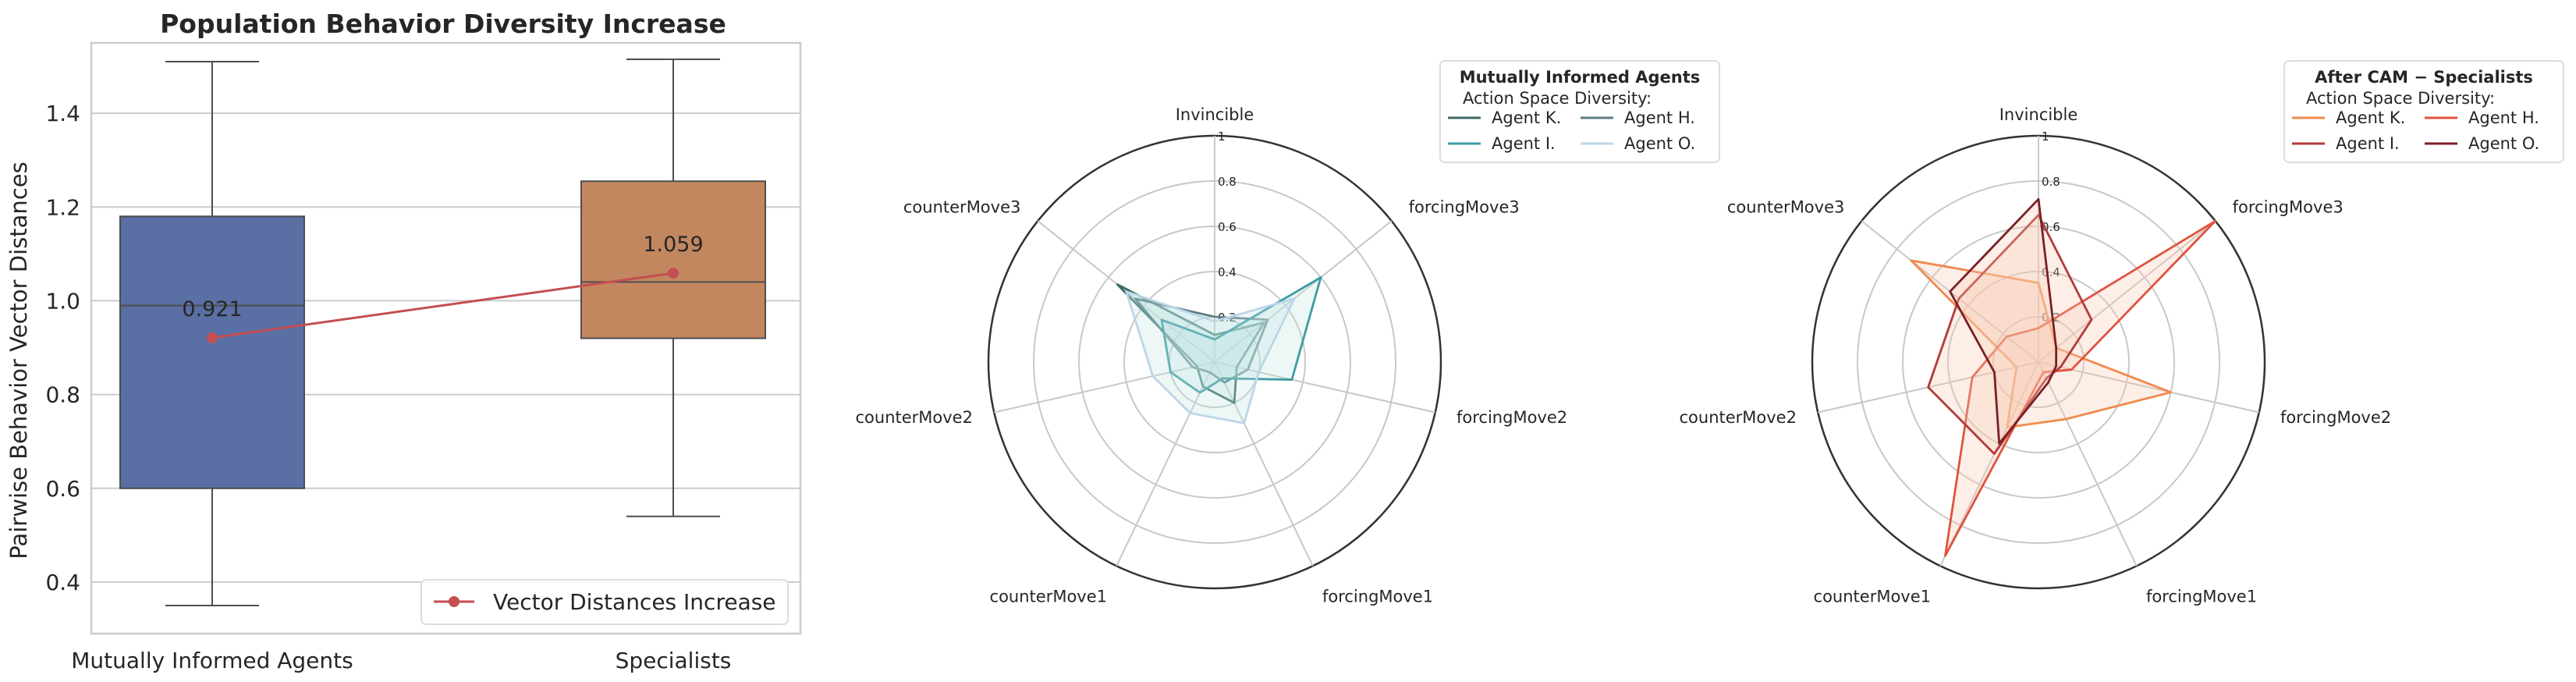 Image resolution: width=2576 pixels, height=682 pixels. I want to click on legend-title: After CAM − Specialists, so click(2424, 77).